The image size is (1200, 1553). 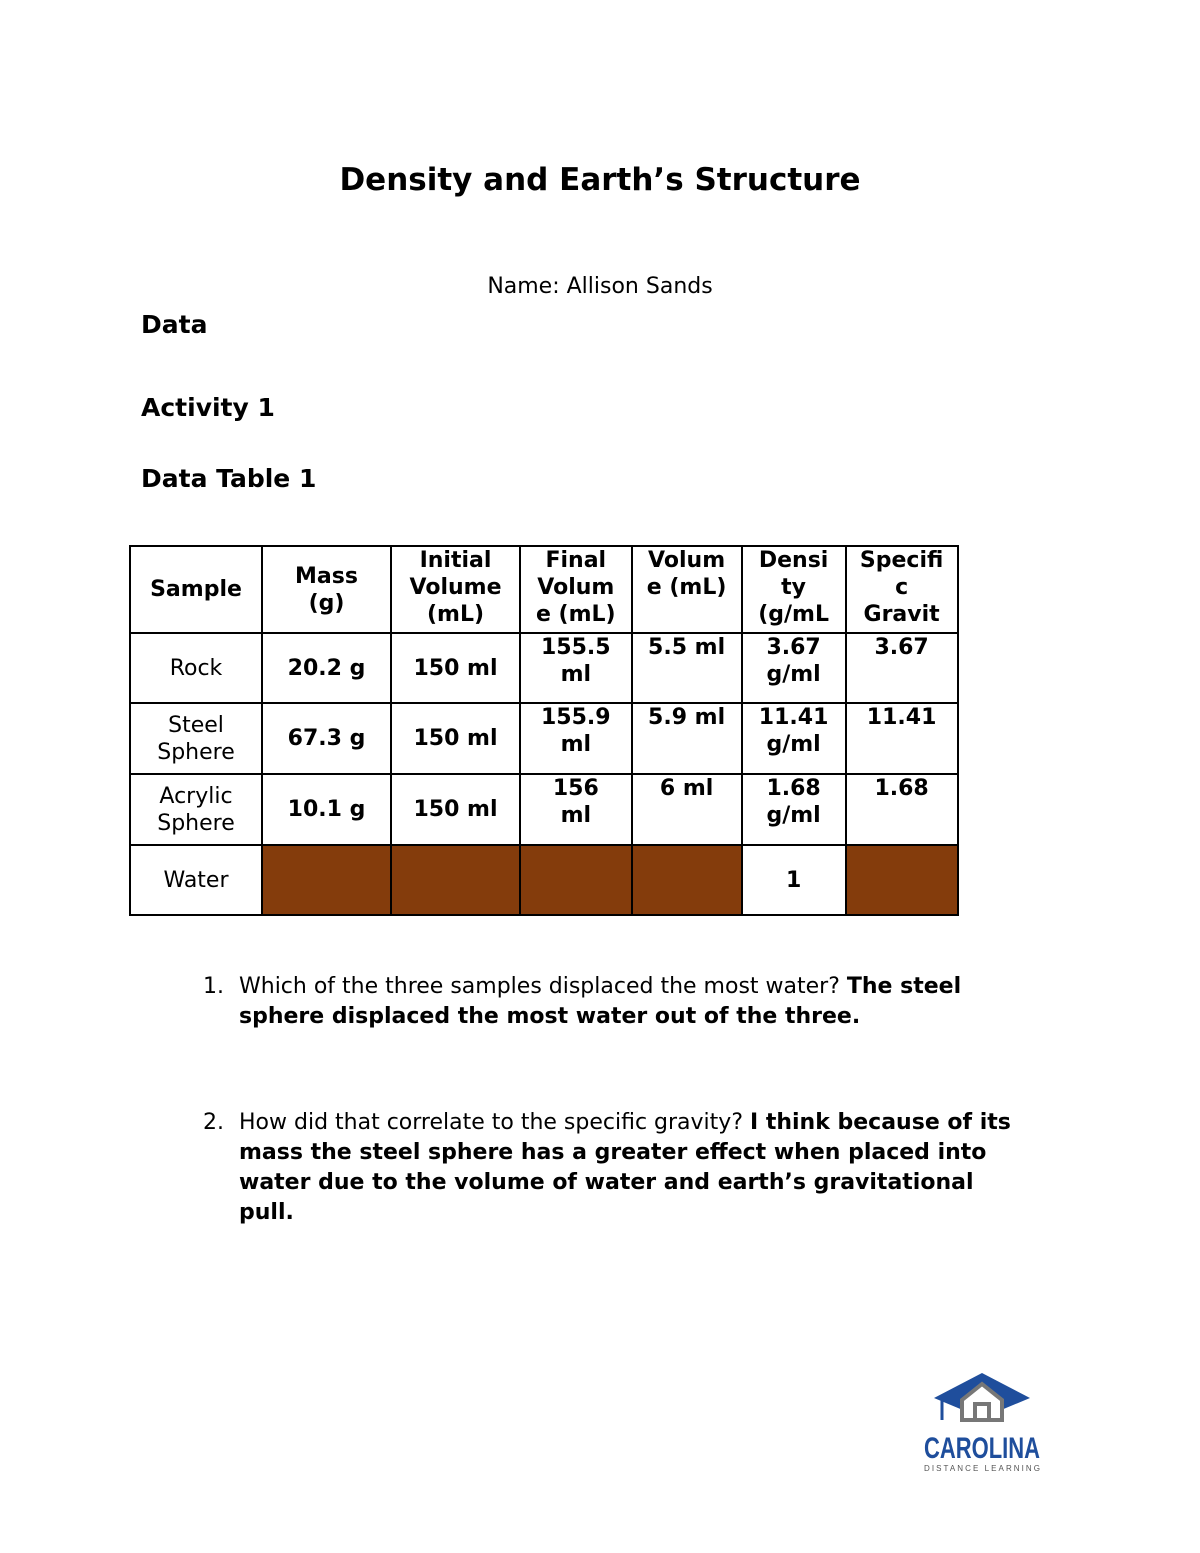 I want to click on heading-activity: Activity 1, so click(x=208, y=407).